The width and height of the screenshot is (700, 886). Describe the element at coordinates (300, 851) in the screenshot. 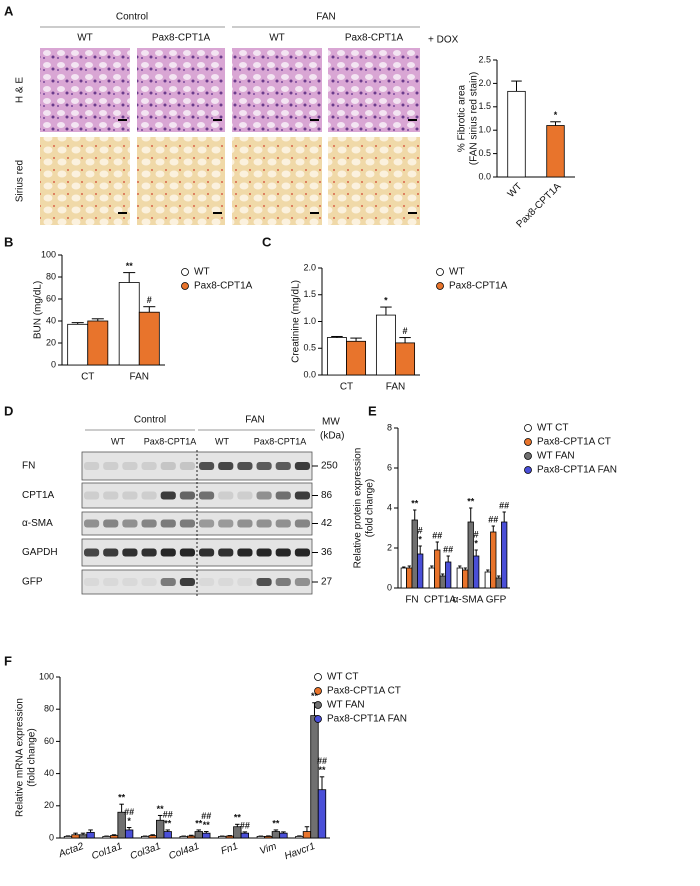

I see `x-tick-label: Havcr1` at that location.